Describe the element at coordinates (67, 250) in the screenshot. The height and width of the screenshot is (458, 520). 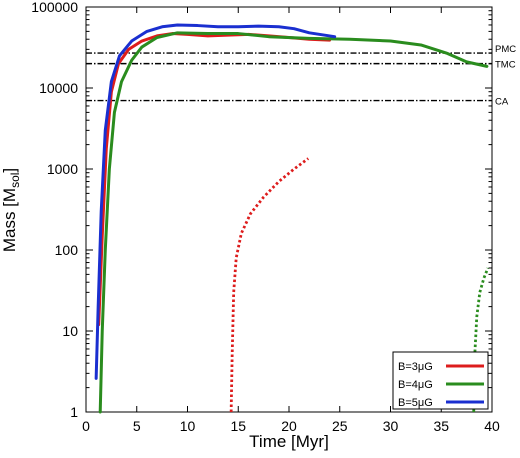
I see `y-tick-label: 100` at that location.